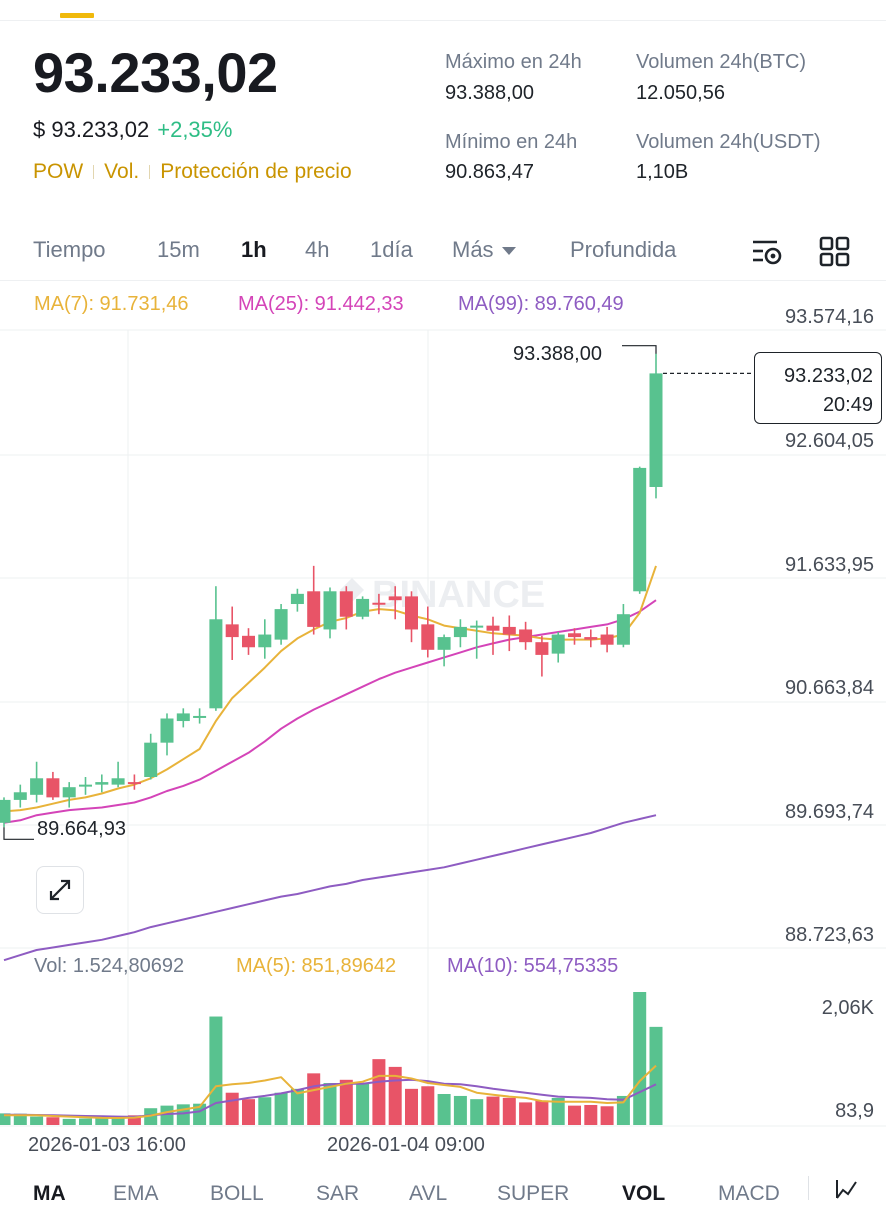  What do you see at coordinates (81, 829) in the screenshot?
I see `min-price-marker: 89.664,93` at bounding box center [81, 829].